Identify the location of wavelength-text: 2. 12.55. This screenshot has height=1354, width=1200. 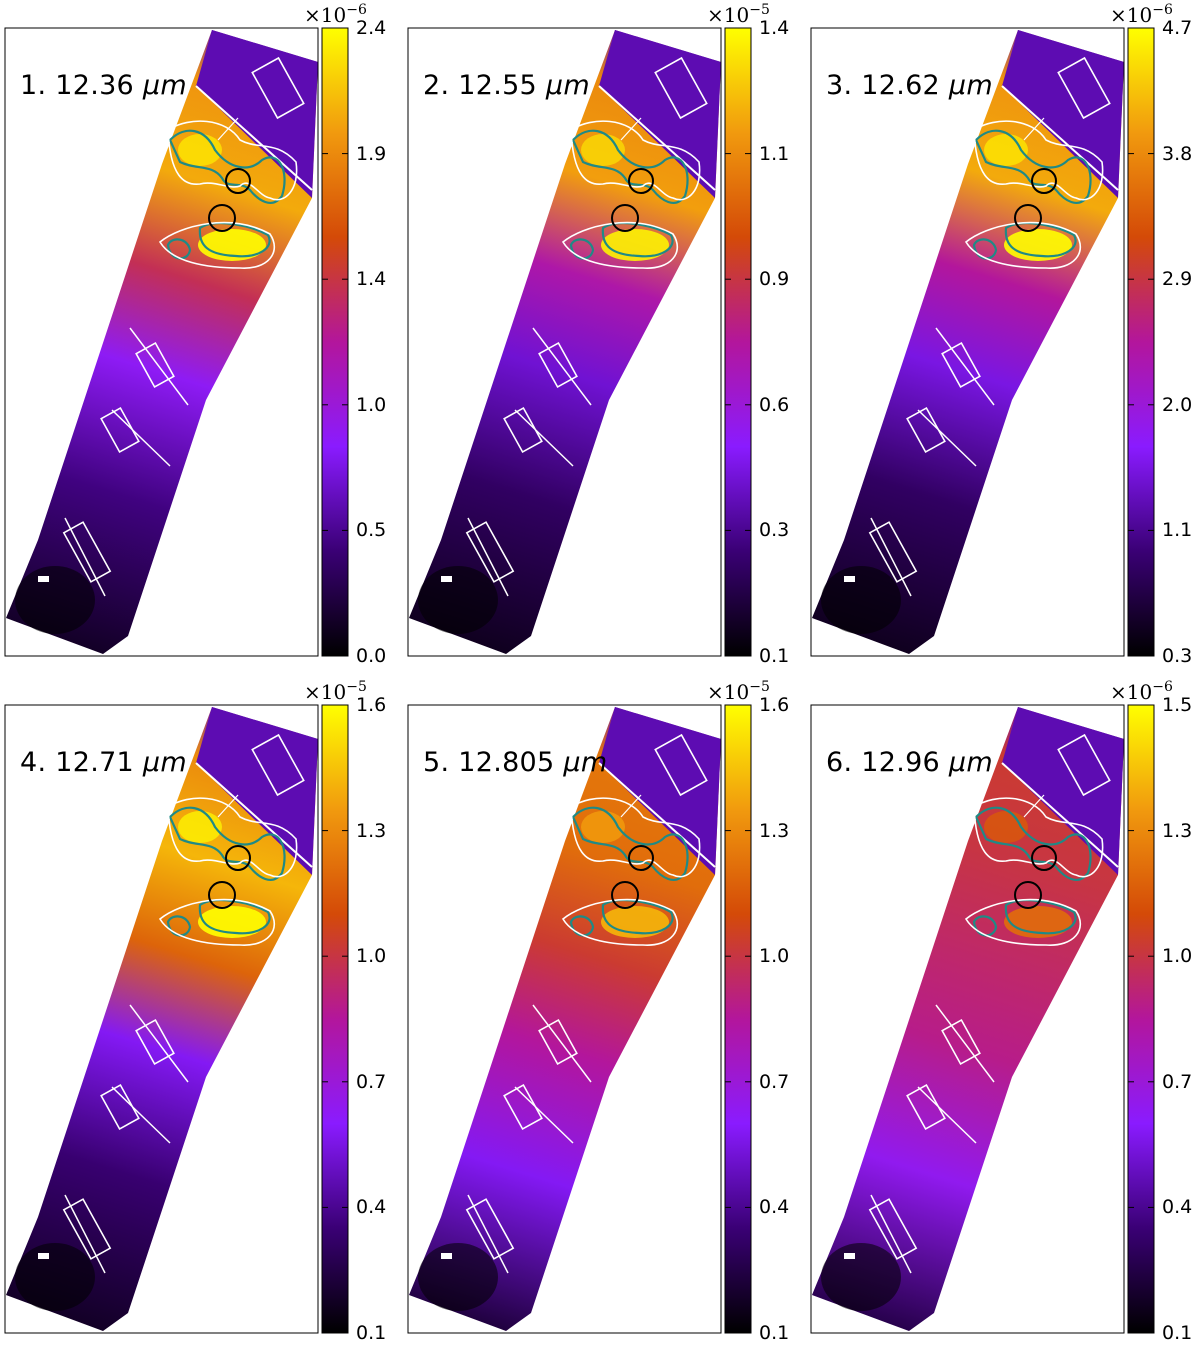
(484, 85).